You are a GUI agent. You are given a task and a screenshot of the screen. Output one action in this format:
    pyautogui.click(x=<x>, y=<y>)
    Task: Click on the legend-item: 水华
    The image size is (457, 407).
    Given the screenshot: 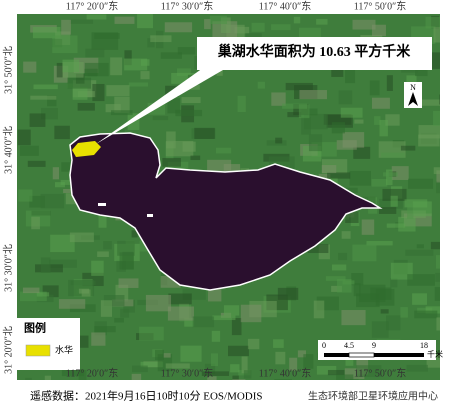 What is the action you would take?
    pyautogui.click(x=64, y=349)
    